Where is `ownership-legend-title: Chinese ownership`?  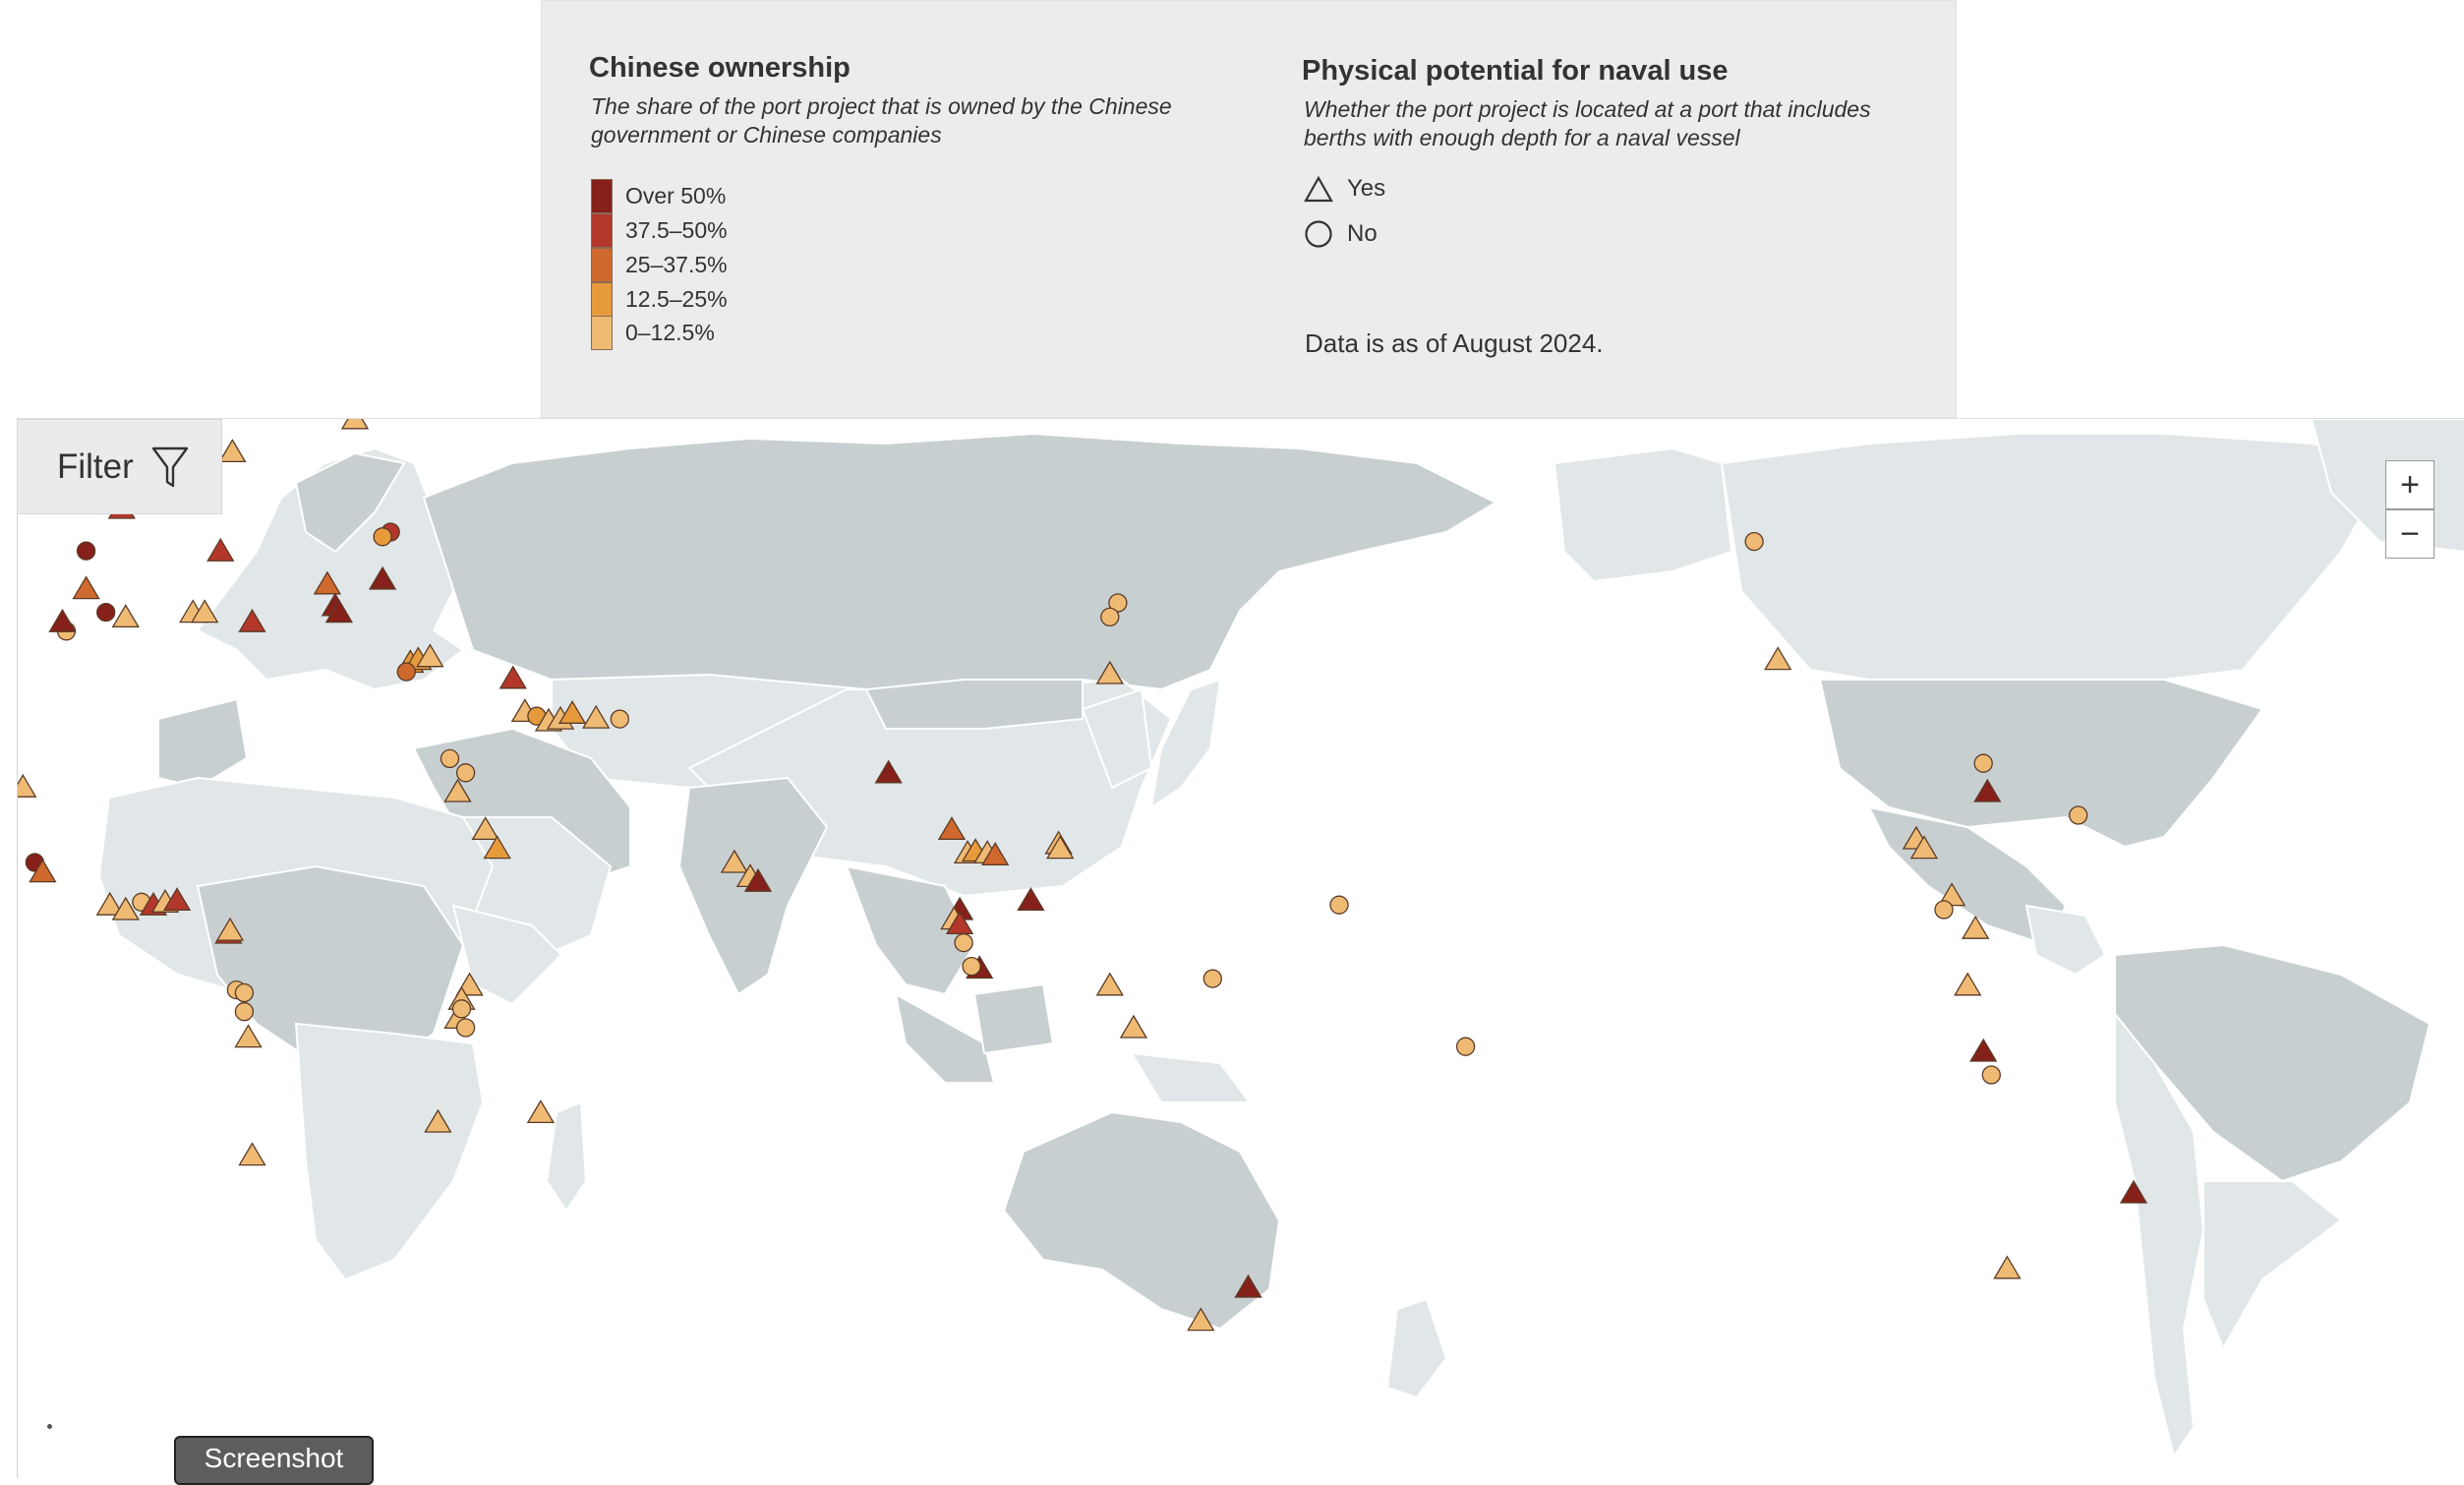 ownership-legend-title: Chinese ownership is located at coordinates (720, 68).